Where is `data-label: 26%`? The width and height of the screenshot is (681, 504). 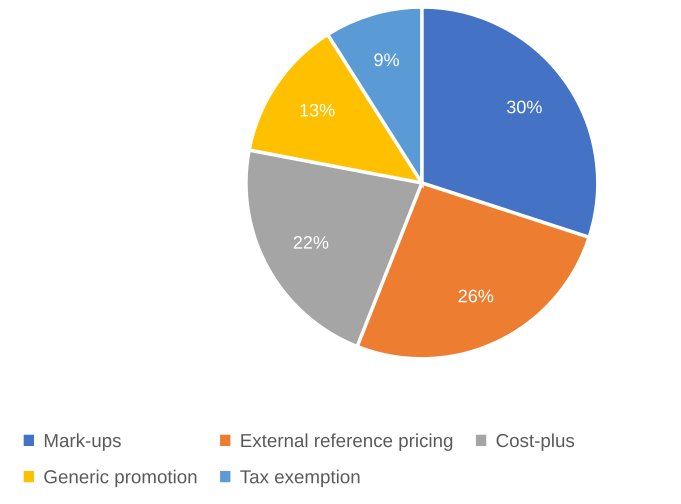 data-label: 26% is located at coordinates (476, 296).